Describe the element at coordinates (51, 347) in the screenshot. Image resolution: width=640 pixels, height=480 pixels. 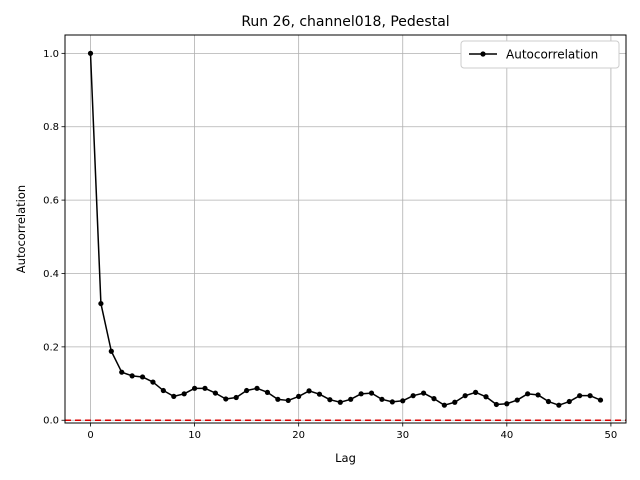
I see `y-tick-label: 0.2` at that location.